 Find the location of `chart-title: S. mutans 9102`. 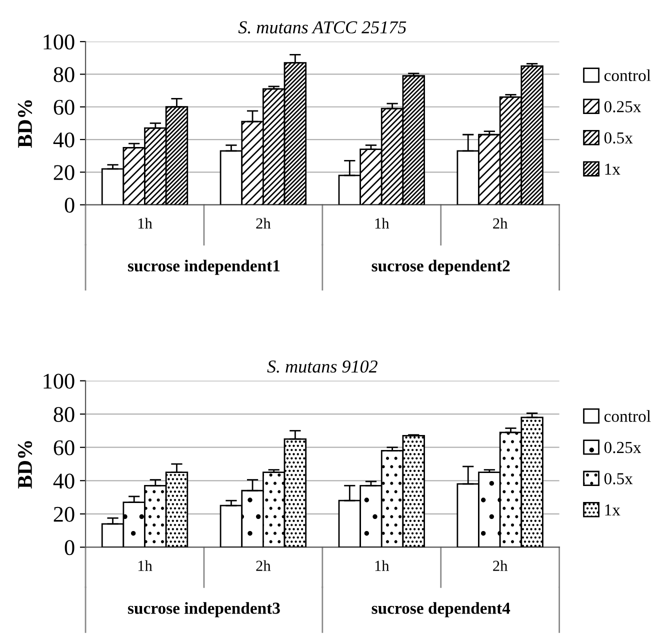

chart-title: S. mutans 9102 is located at coordinates (322, 366).